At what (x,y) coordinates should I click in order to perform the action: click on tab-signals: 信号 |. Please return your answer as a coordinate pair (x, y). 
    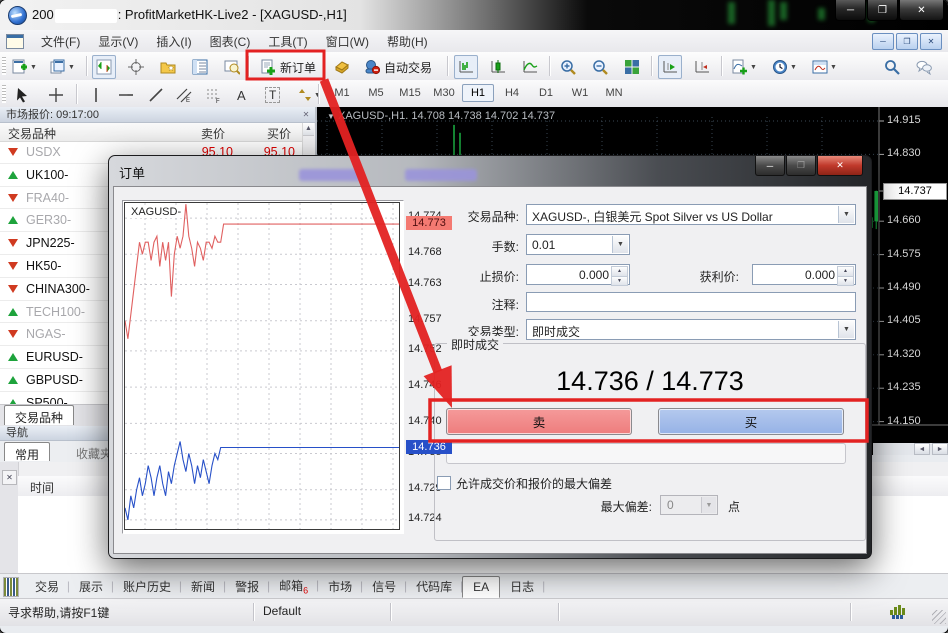
    Looking at the image, I should click on (390, 586).